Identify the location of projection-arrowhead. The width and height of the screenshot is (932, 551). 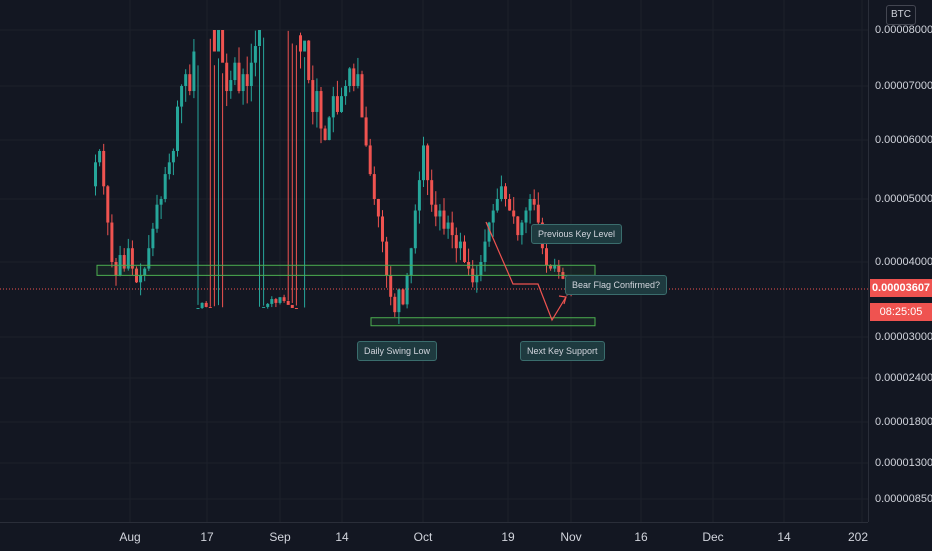
(562, 300).